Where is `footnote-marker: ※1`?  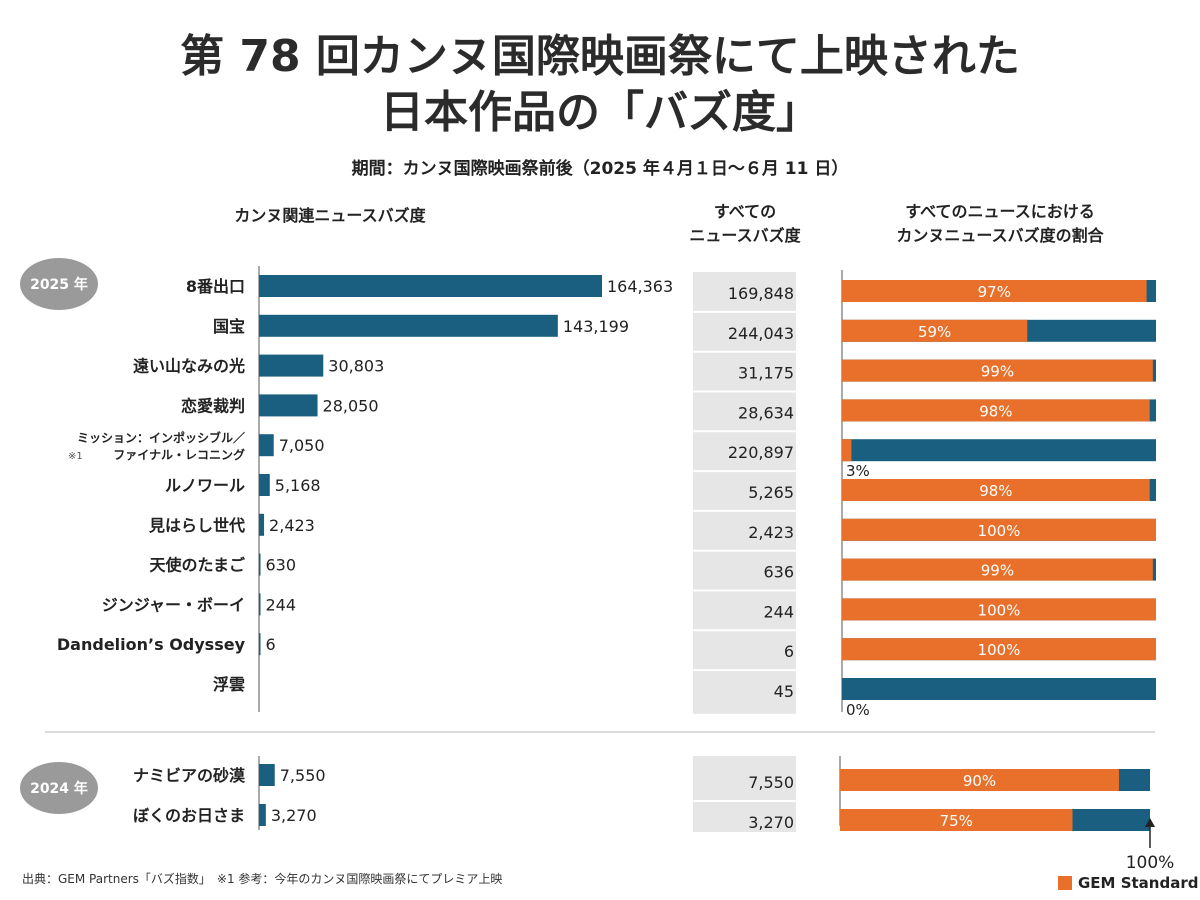 footnote-marker: ※1 is located at coordinates (75, 456).